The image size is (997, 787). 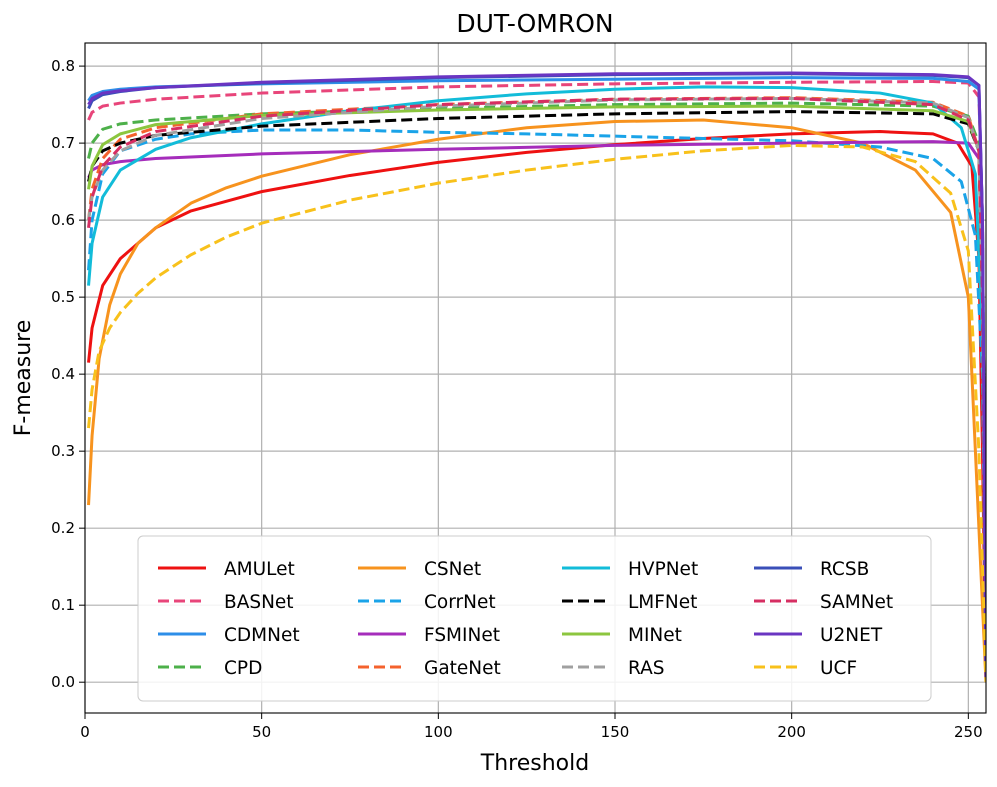 I want to click on y-tick-label: 0.4, so click(x=63, y=374).